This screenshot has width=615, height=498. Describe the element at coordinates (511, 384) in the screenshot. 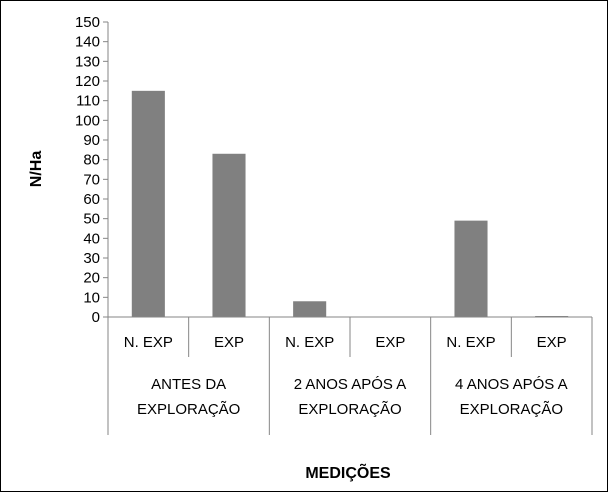

I see `x-group-label-line: 4 ANOS APÓS A` at that location.